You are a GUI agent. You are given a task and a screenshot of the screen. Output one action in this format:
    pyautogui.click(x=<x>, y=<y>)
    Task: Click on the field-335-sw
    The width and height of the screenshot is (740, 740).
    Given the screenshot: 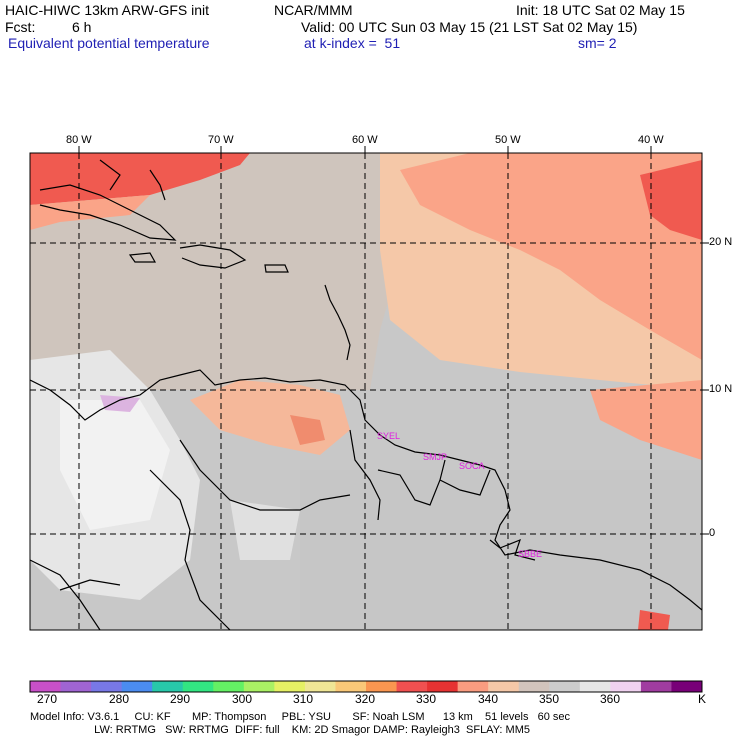 What is the action you would take?
    pyautogui.click(x=654, y=620)
    